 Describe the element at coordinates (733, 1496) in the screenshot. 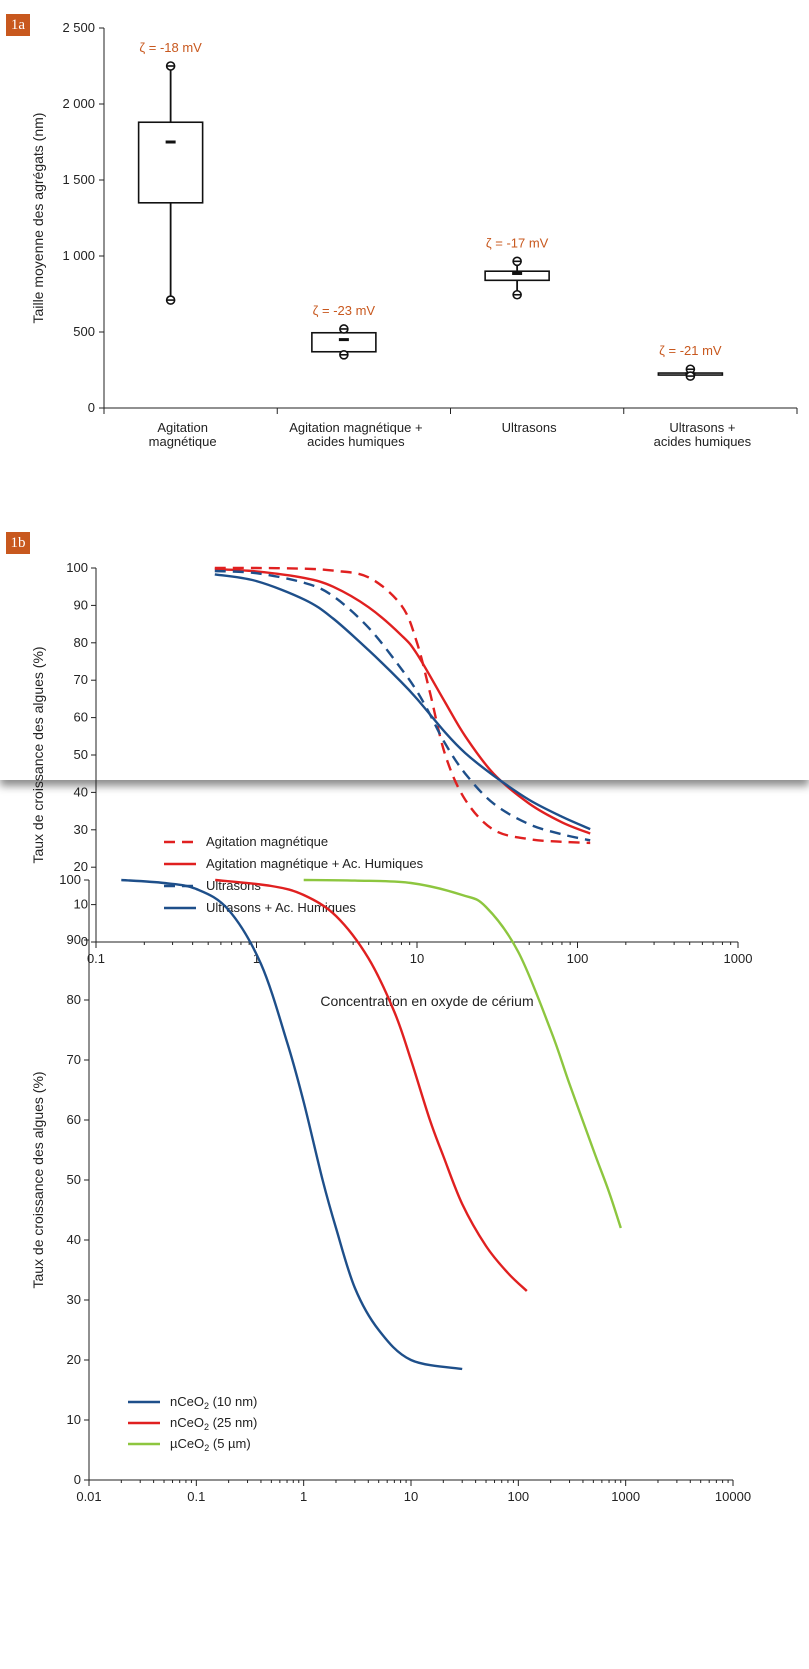

I see `x-tick-label: 10000` at that location.